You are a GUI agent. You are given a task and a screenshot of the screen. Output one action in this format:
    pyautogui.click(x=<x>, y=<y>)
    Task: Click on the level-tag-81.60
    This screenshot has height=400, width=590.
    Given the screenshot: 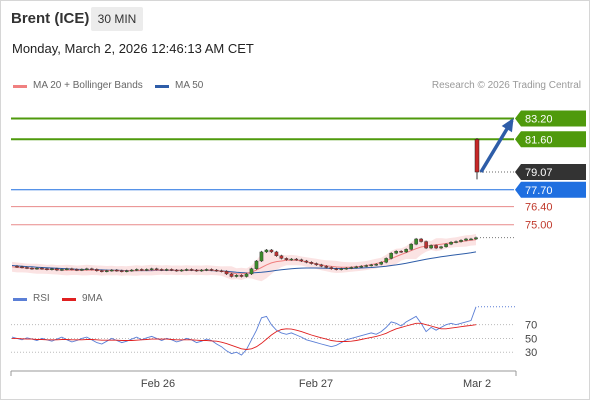 What is the action you would take?
    pyautogui.click(x=550, y=139)
    